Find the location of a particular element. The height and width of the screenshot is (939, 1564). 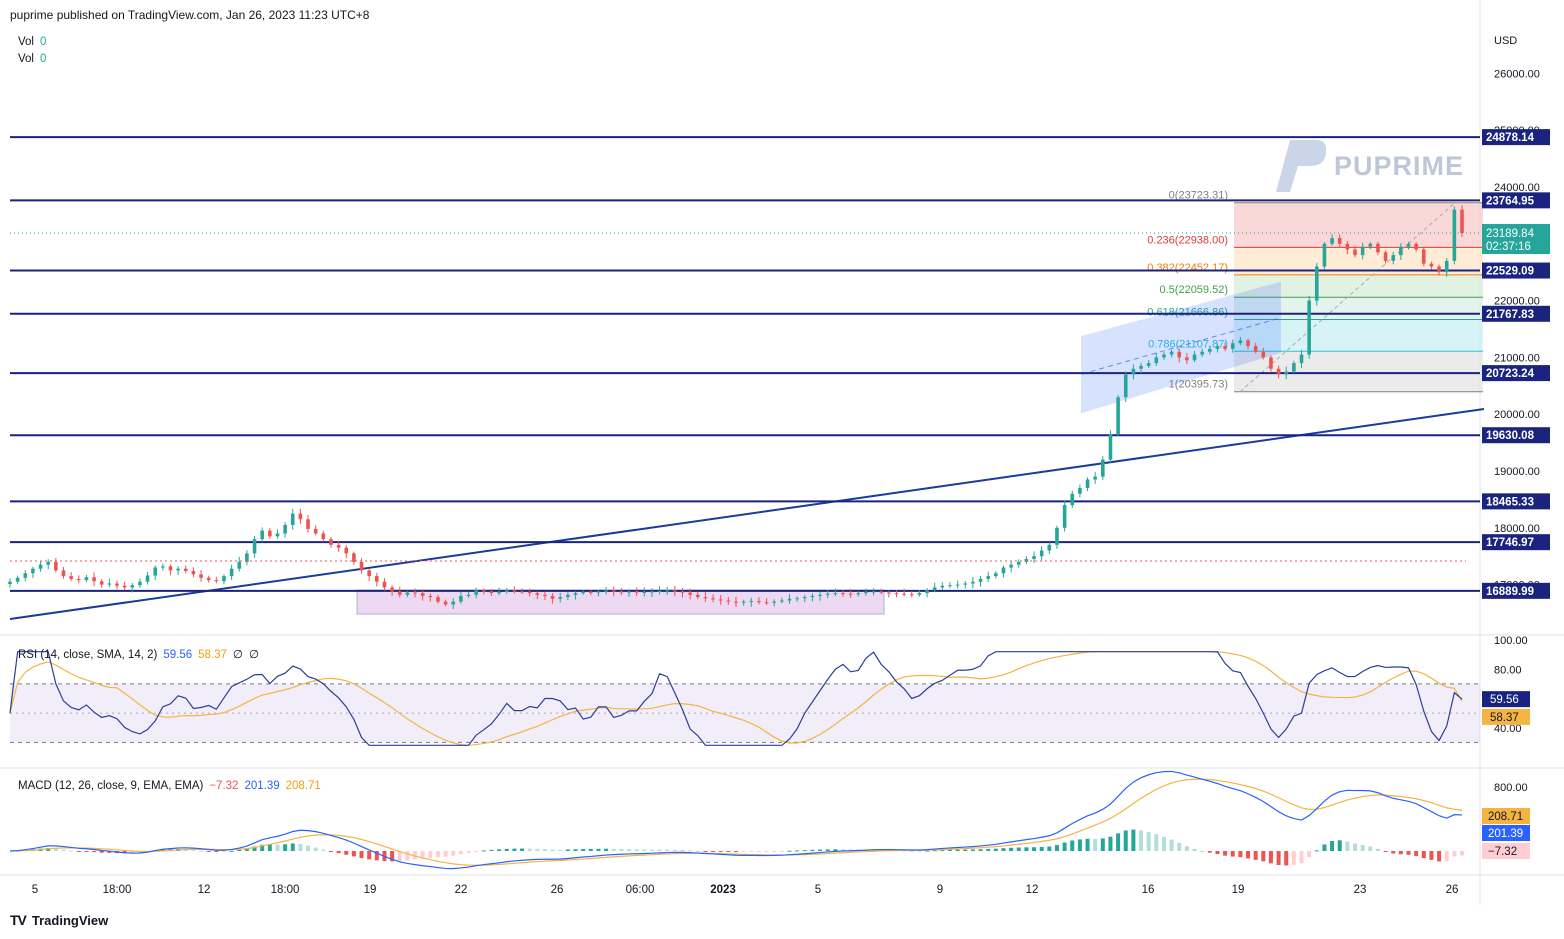

rsi-legend-label: RSI (14, close, SMA, 14, 2) is located at coordinates (88, 655).